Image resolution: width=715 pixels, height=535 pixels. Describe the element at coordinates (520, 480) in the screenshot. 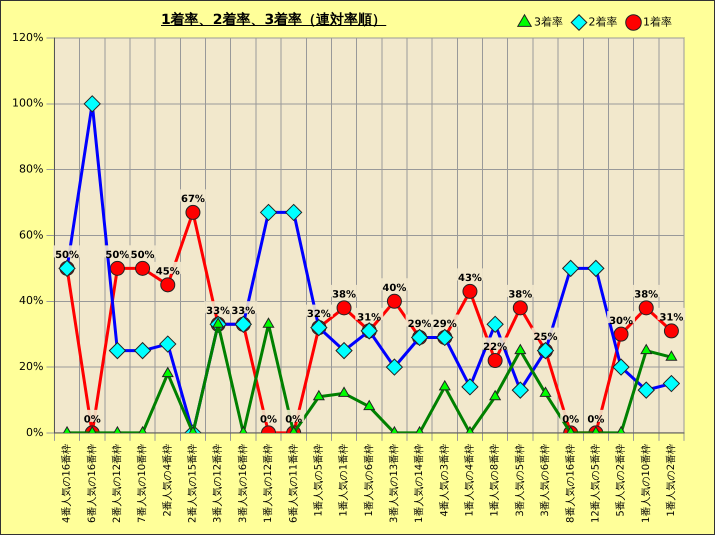

I see `x-tick-label: 3番人気の5番枠` at that location.